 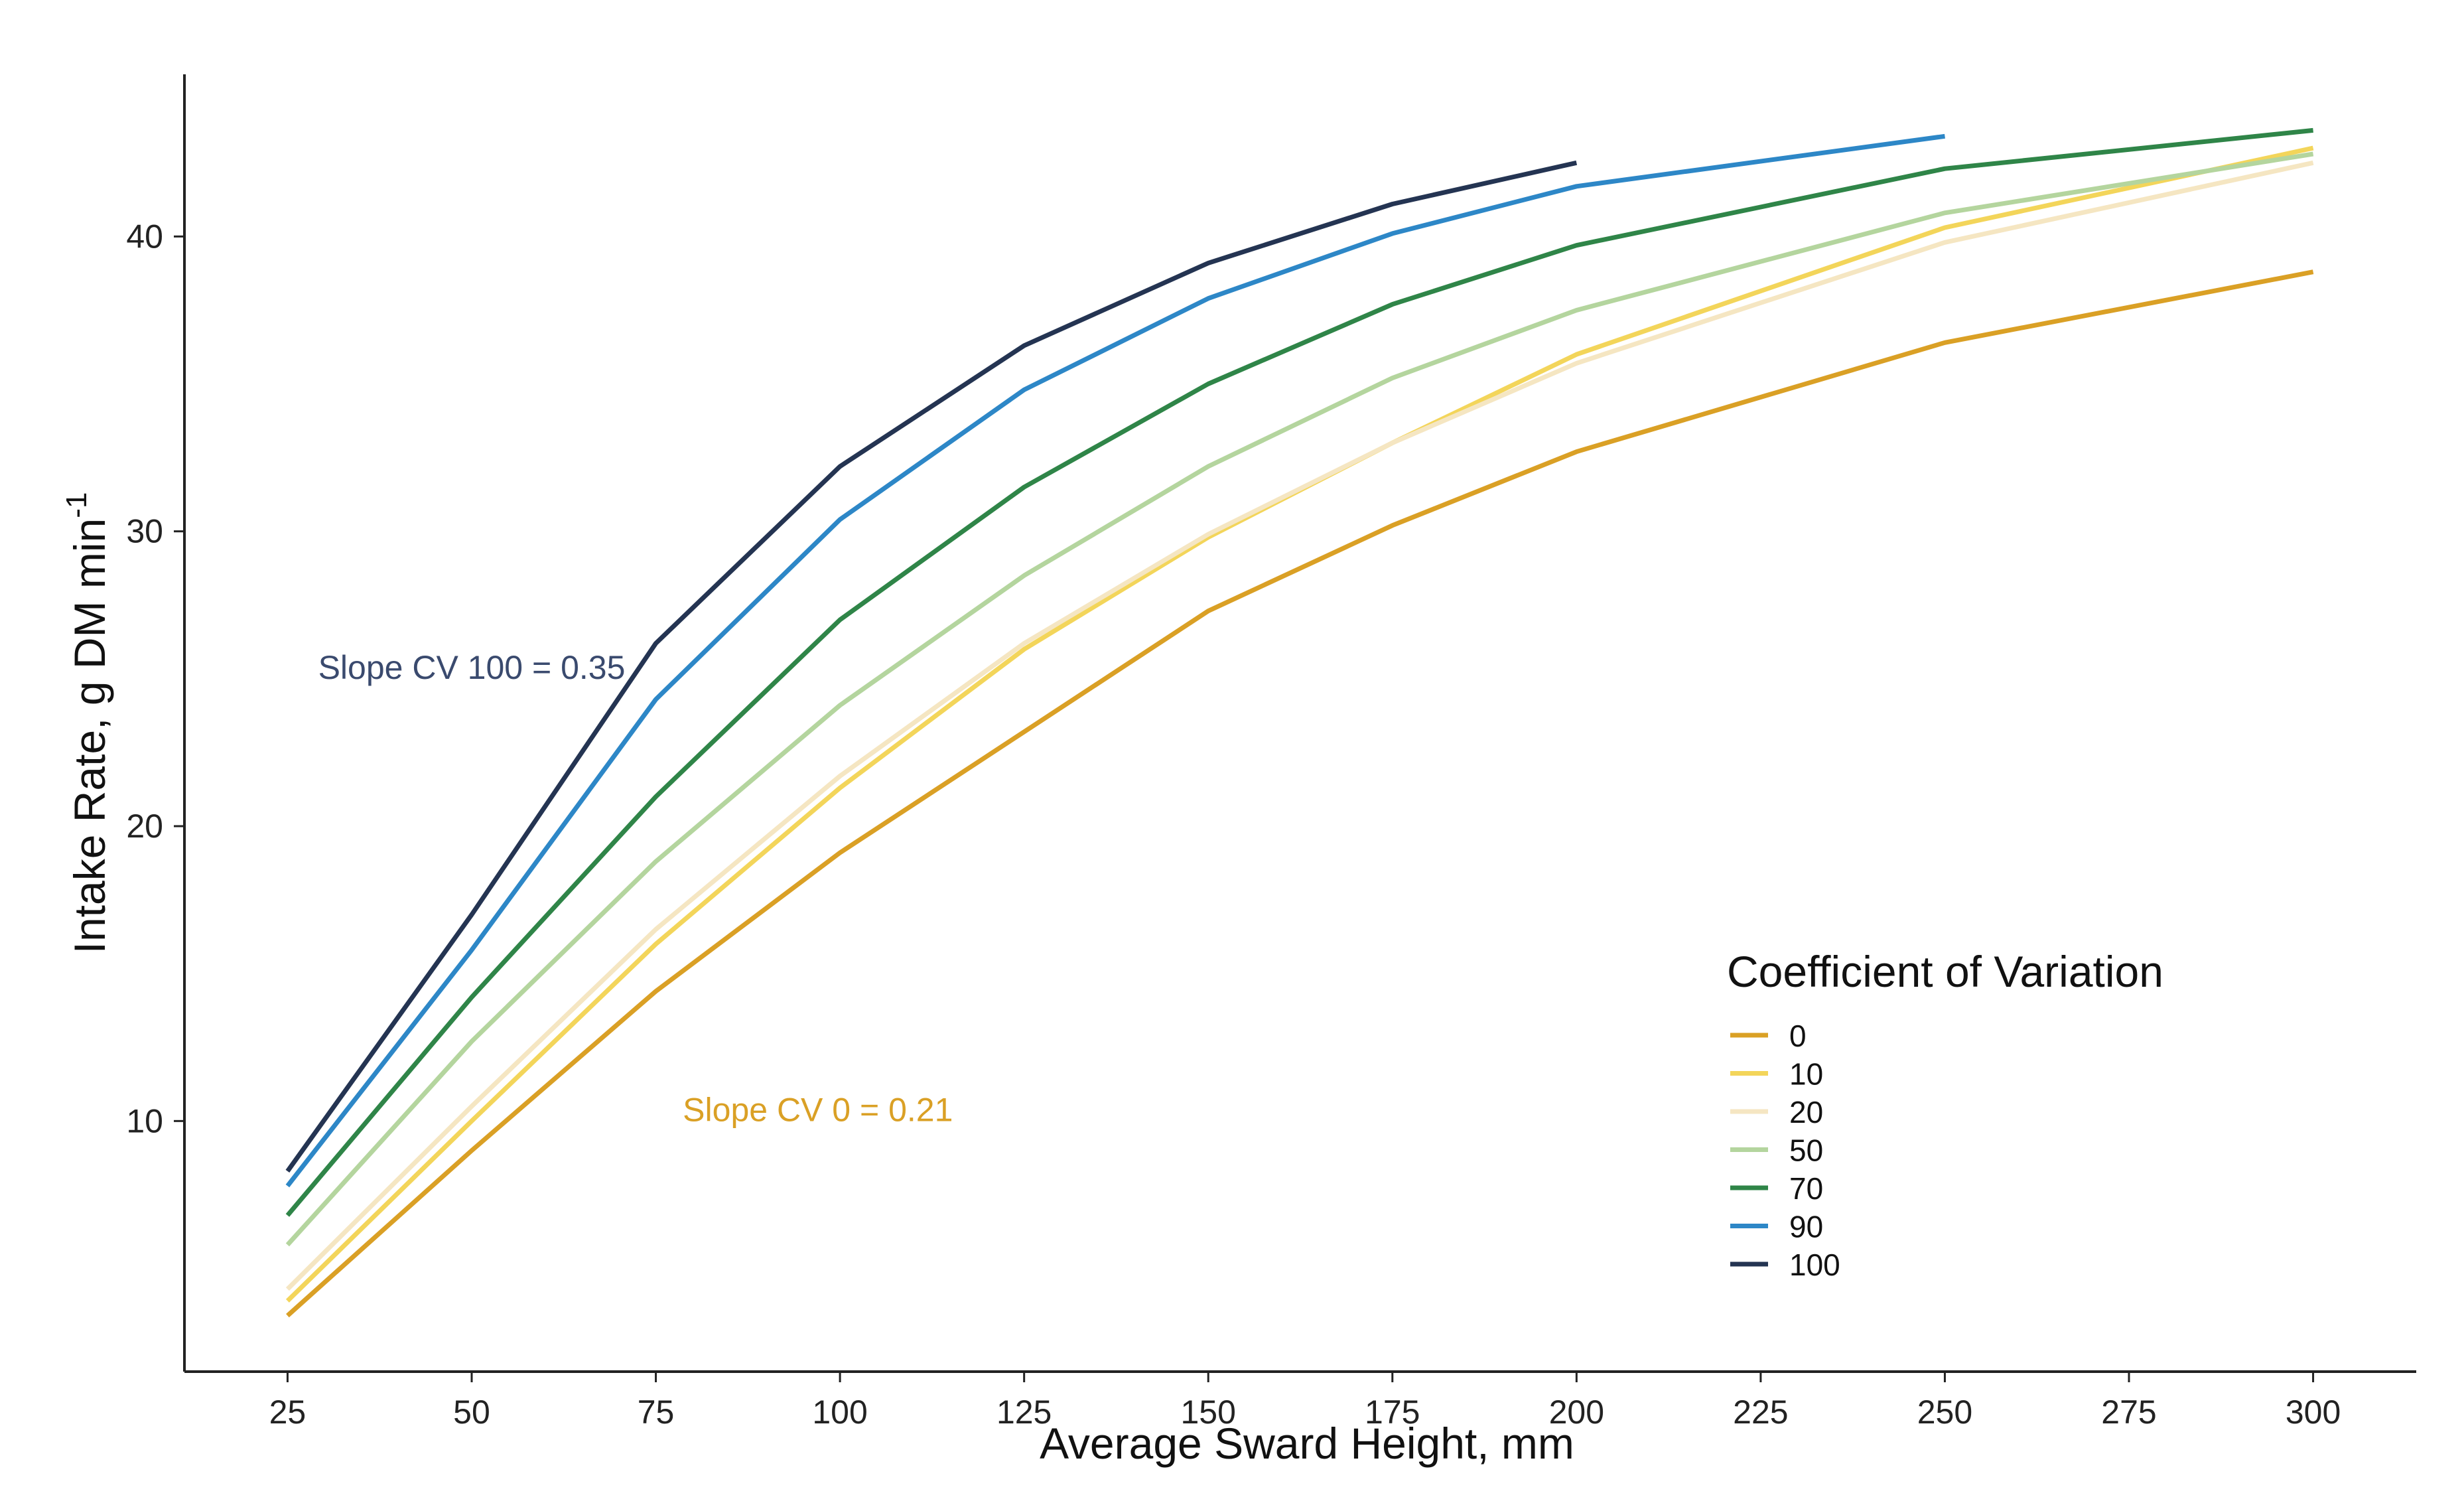 I want to click on y-tick-label: 10, so click(x=144, y=1120).